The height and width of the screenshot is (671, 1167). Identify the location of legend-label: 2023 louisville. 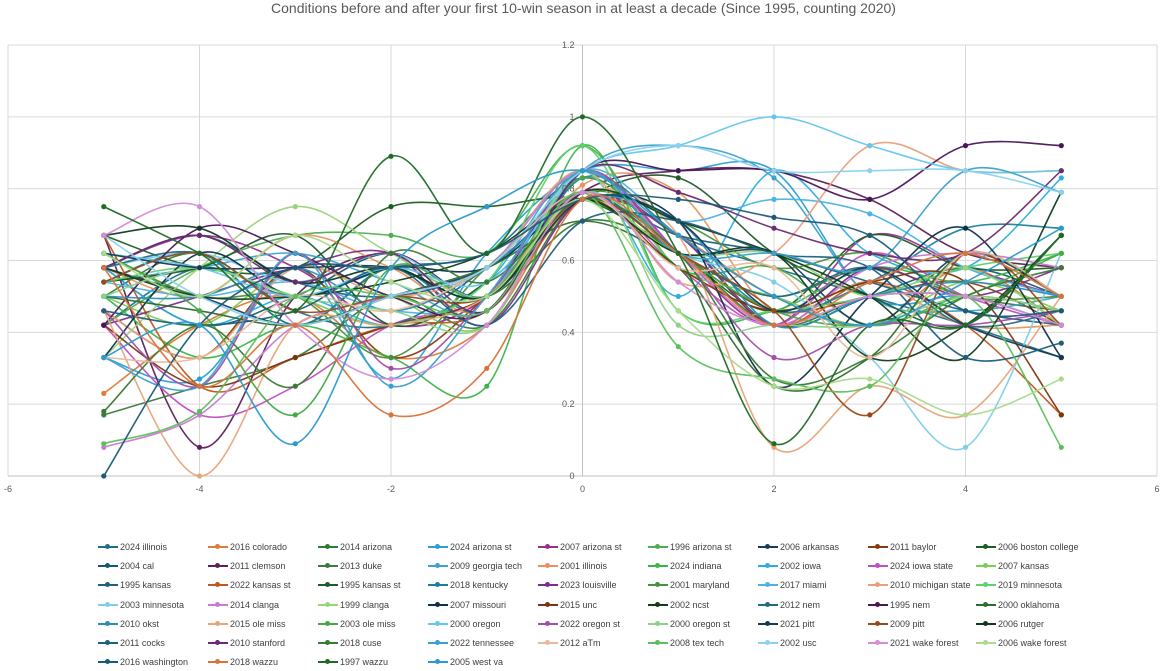
(588, 585).